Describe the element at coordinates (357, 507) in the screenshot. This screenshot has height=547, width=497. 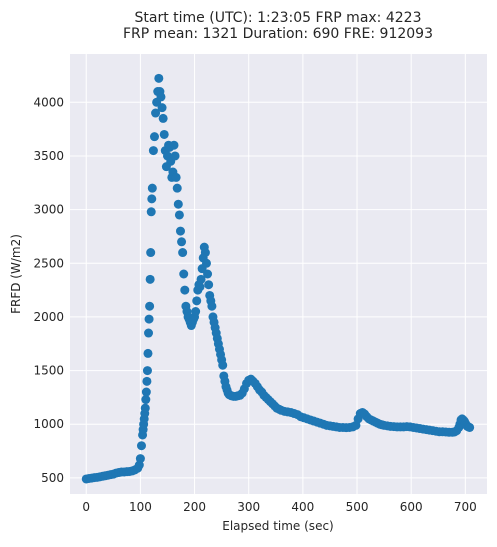
I see `x-tick-label: 500` at that location.